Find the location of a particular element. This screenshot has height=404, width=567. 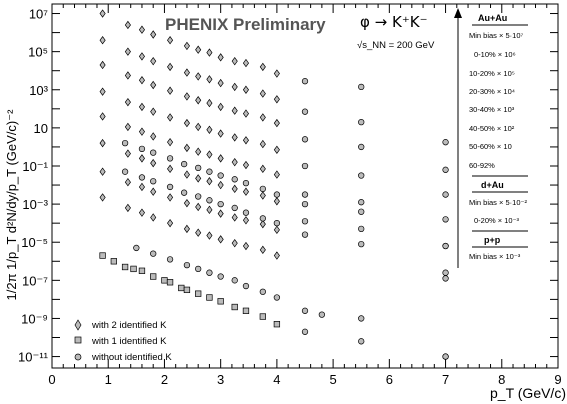

aa-item-4: 30-40% × 10³ is located at coordinates (492, 109).